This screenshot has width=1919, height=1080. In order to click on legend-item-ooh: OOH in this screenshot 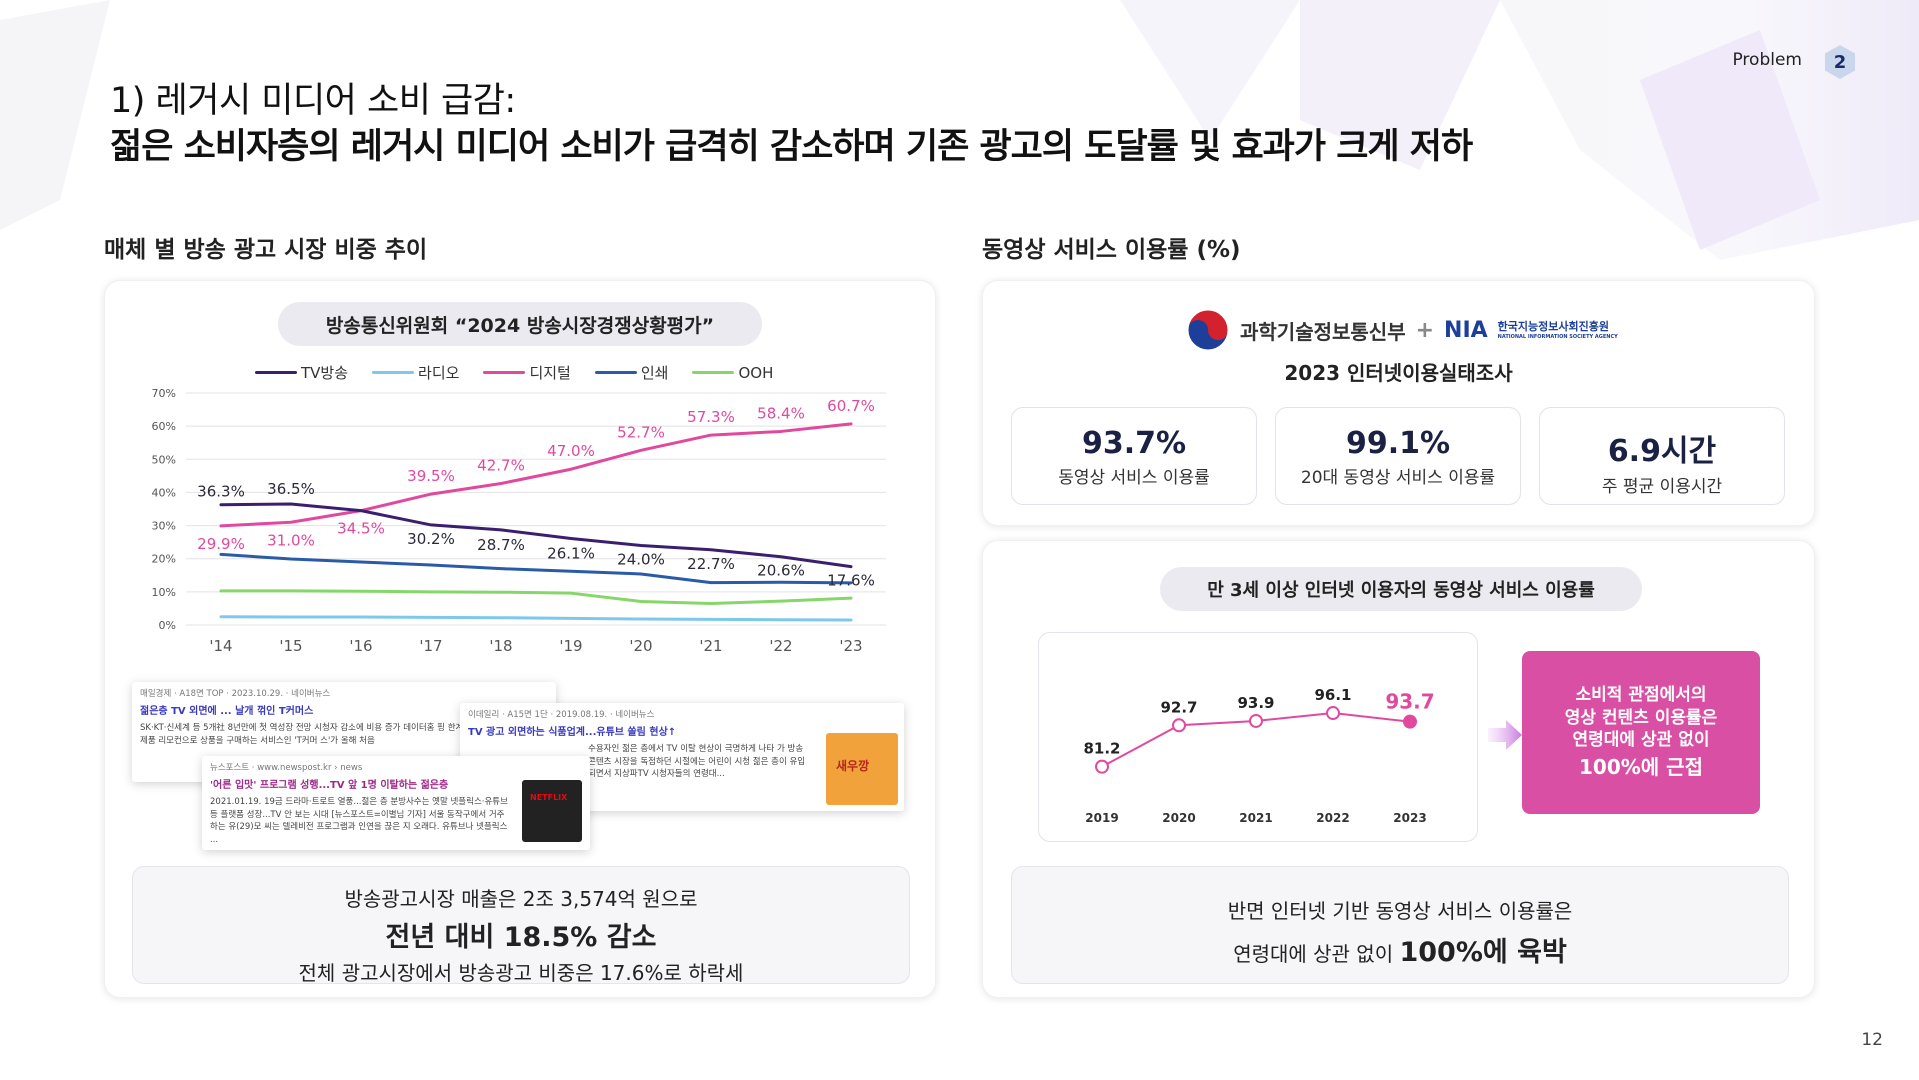, I will do `click(732, 372)`.